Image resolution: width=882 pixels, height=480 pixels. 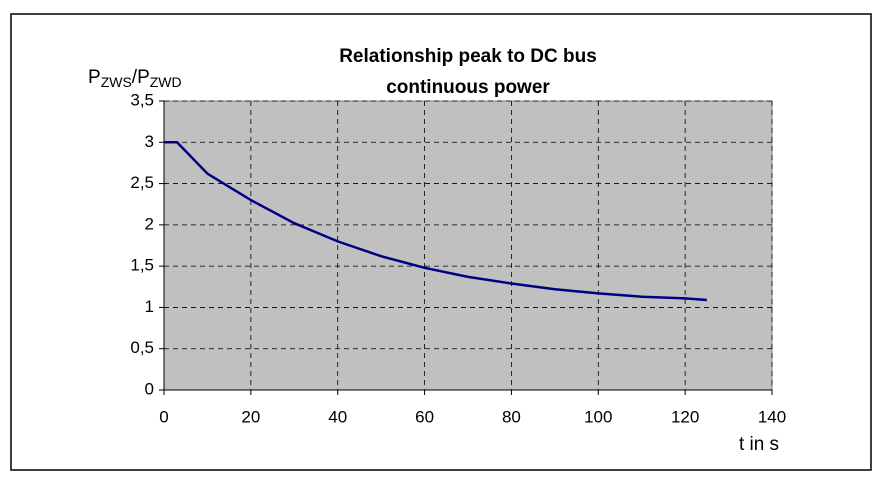 What do you see at coordinates (337, 416) in the screenshot?
I see `x-tick-label: 40` at bounding box center [337, 416].